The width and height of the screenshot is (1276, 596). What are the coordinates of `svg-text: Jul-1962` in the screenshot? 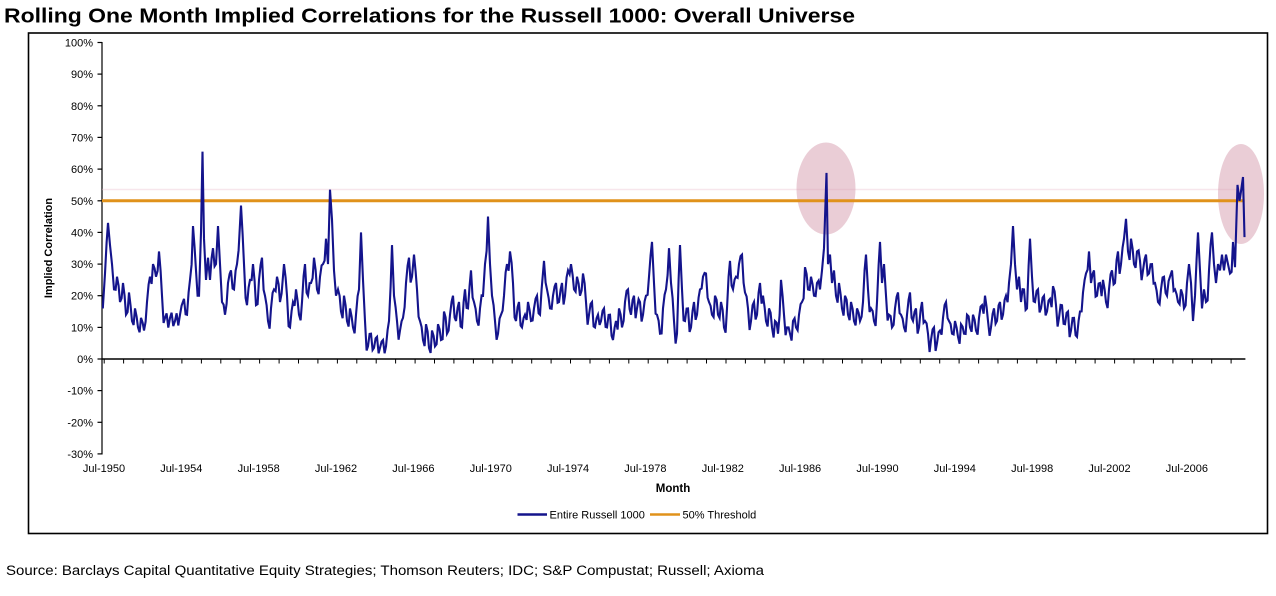 It's located at (336, 469).